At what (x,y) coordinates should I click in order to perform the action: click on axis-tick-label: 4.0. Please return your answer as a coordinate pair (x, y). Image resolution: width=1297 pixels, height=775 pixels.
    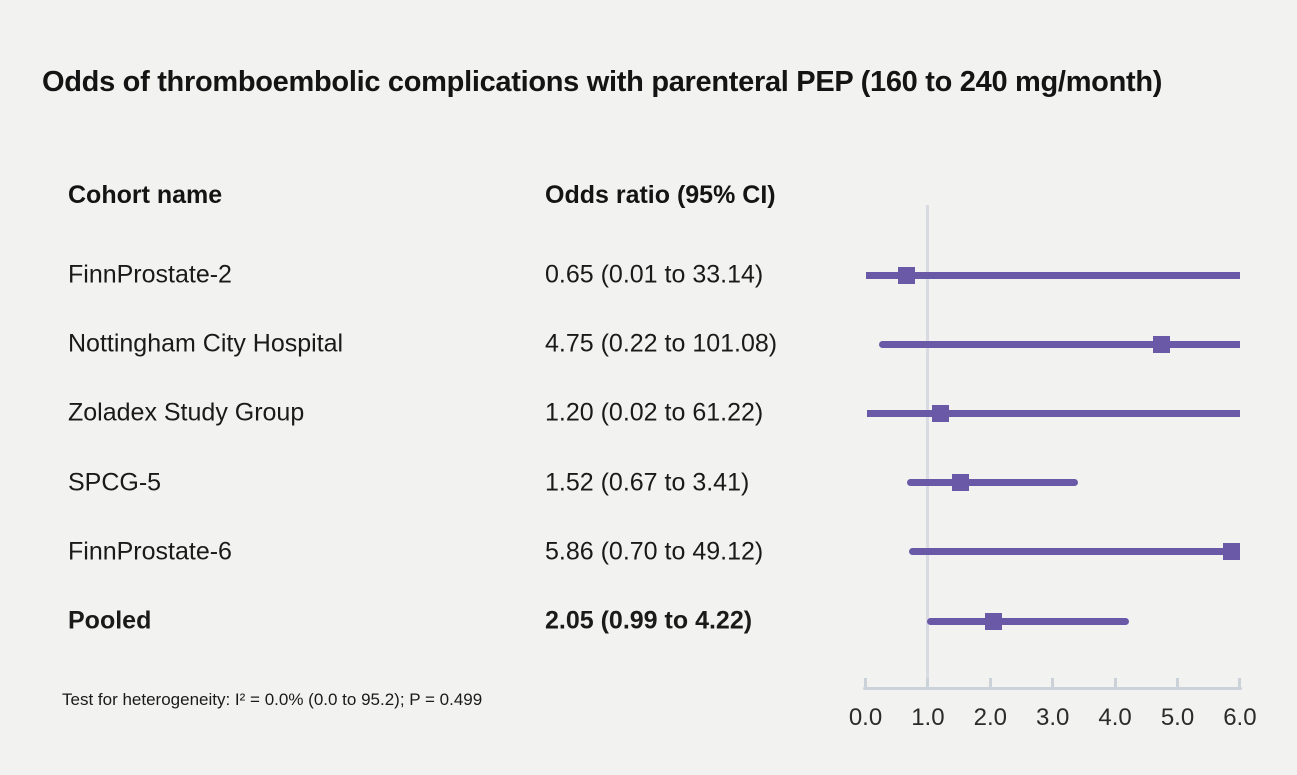
    Looking at the image, I should click on (1115, 717).